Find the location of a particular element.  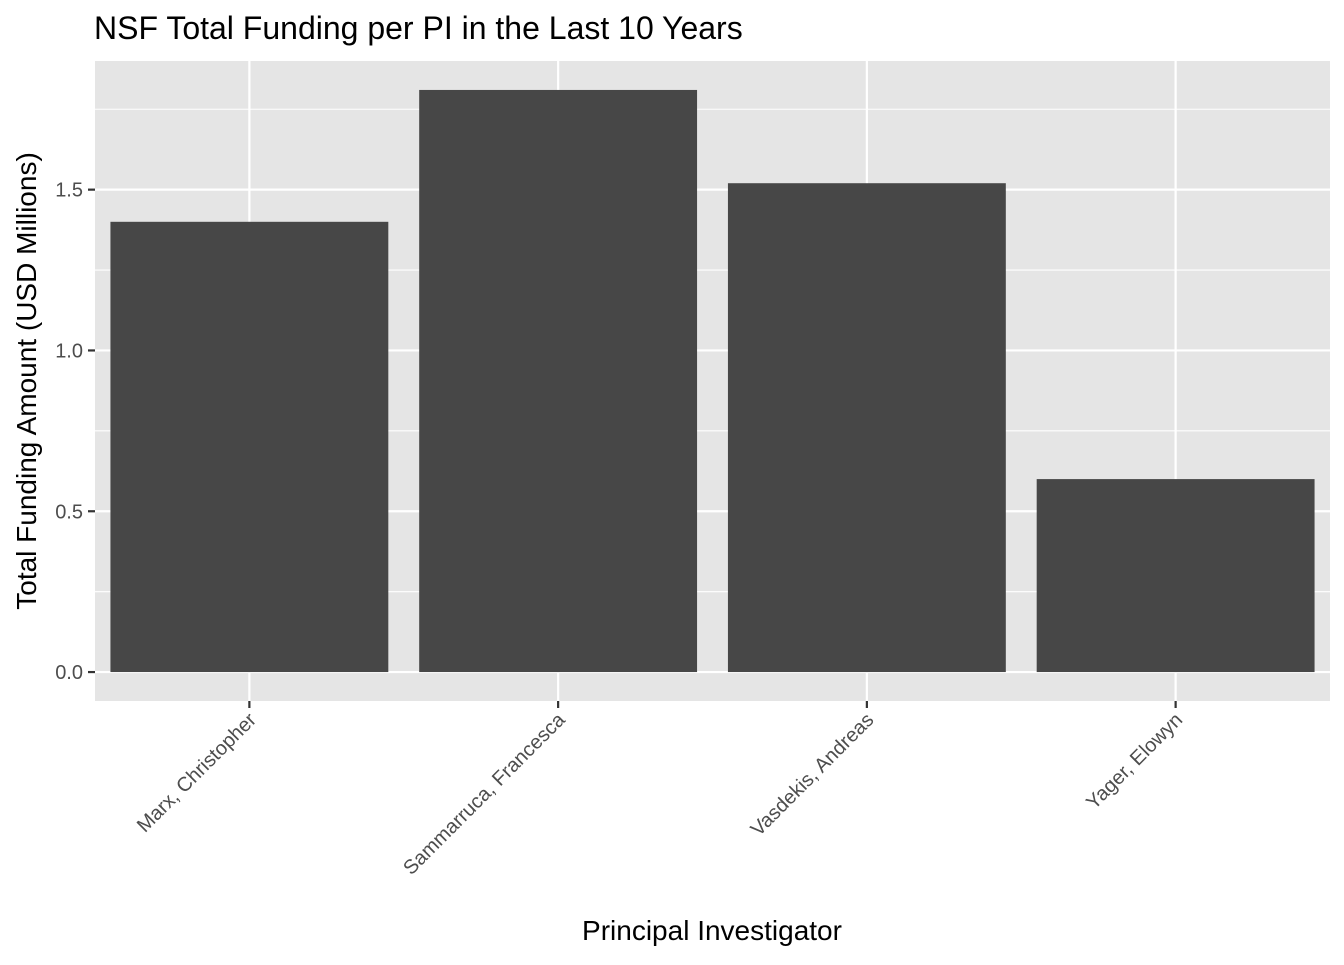

x-axis-title: Principal Investigator is located at coordinates (712, 930).